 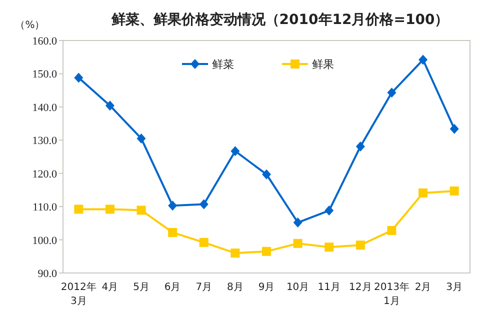 I want to click on y-tick-label: 130.0, so click(x=45, y=141).